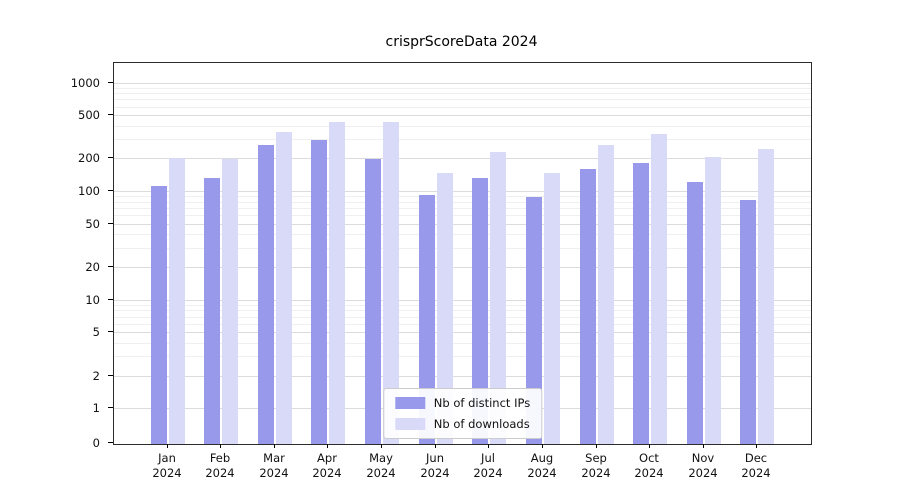 The image size is (900, 500). I want to click on y-axis-tick-label: 1000, so click(85, 83).